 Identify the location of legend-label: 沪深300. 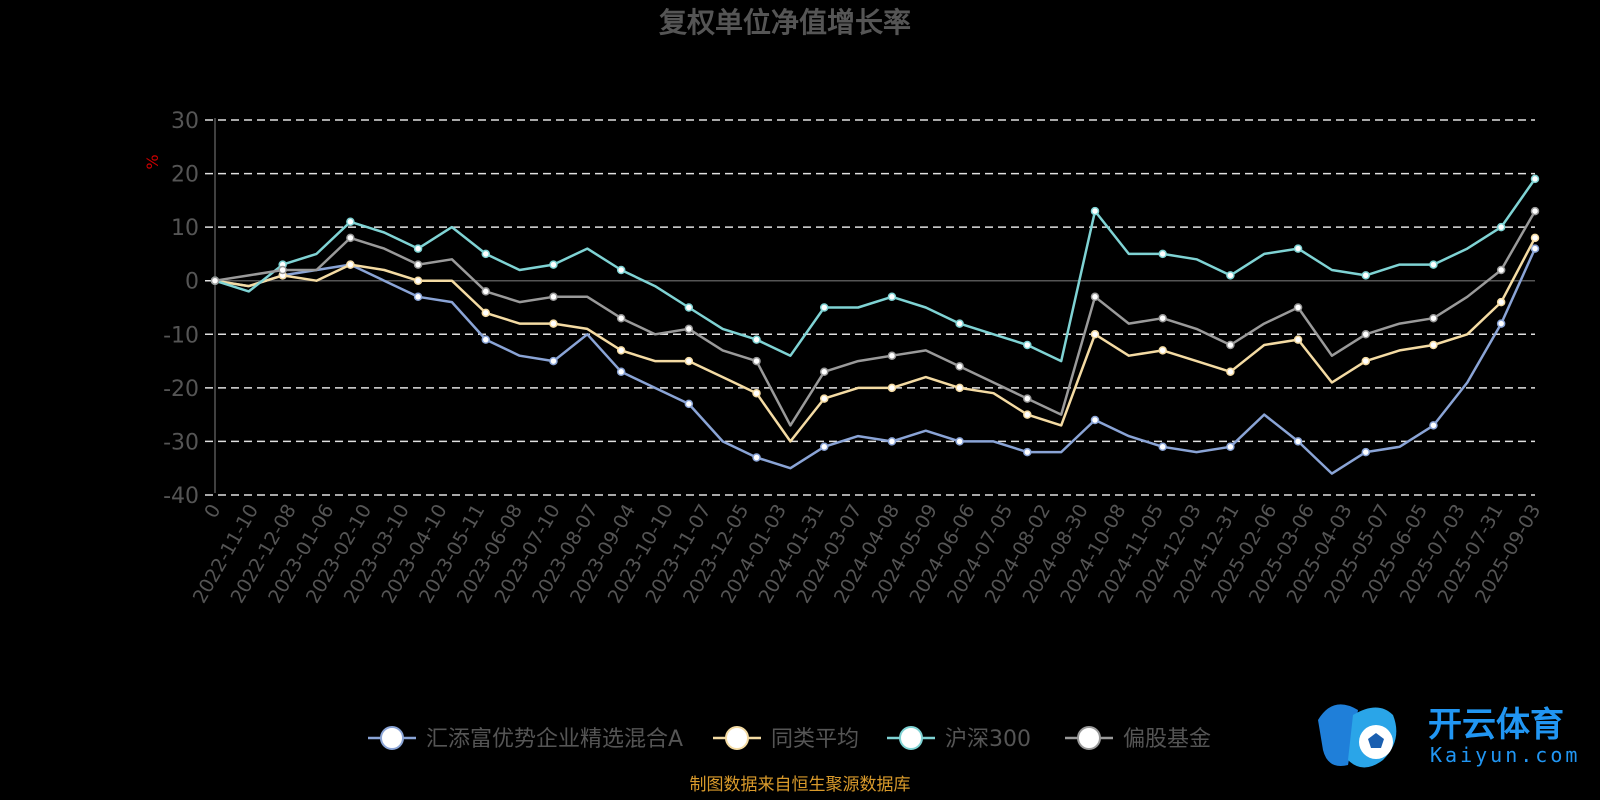
(988, 739).